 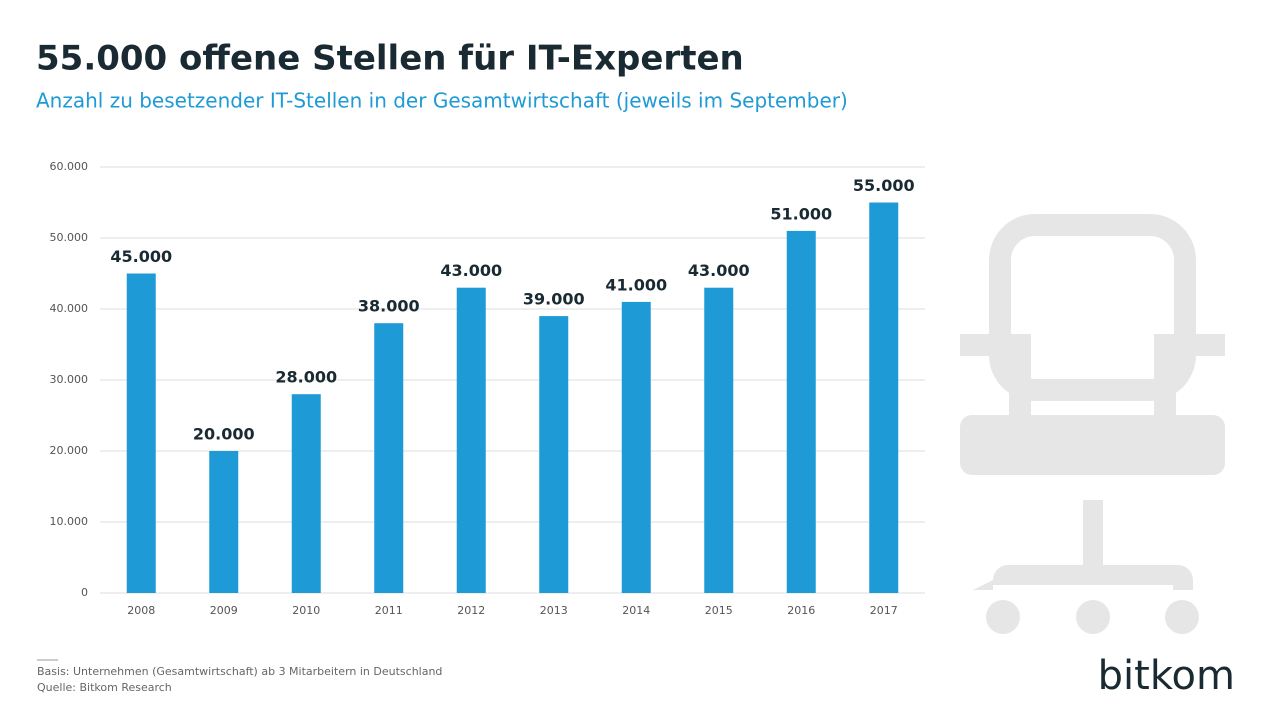 What do you see at coordinates (69, 166) in the screenshot?
I see `y-tick-label: 60.000` at bounding box center [69, 166].